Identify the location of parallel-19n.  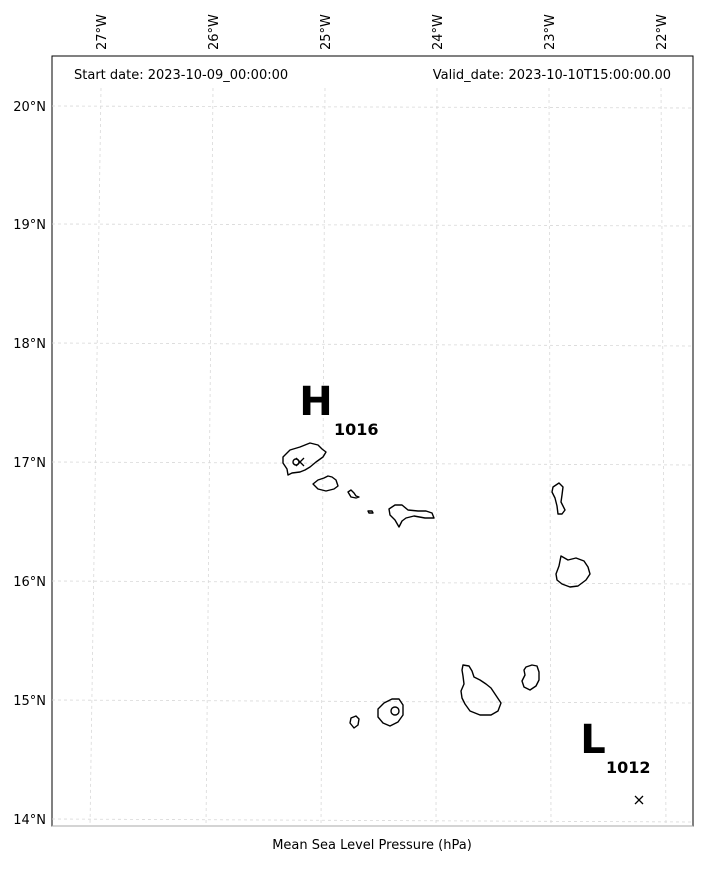
(372, 225).